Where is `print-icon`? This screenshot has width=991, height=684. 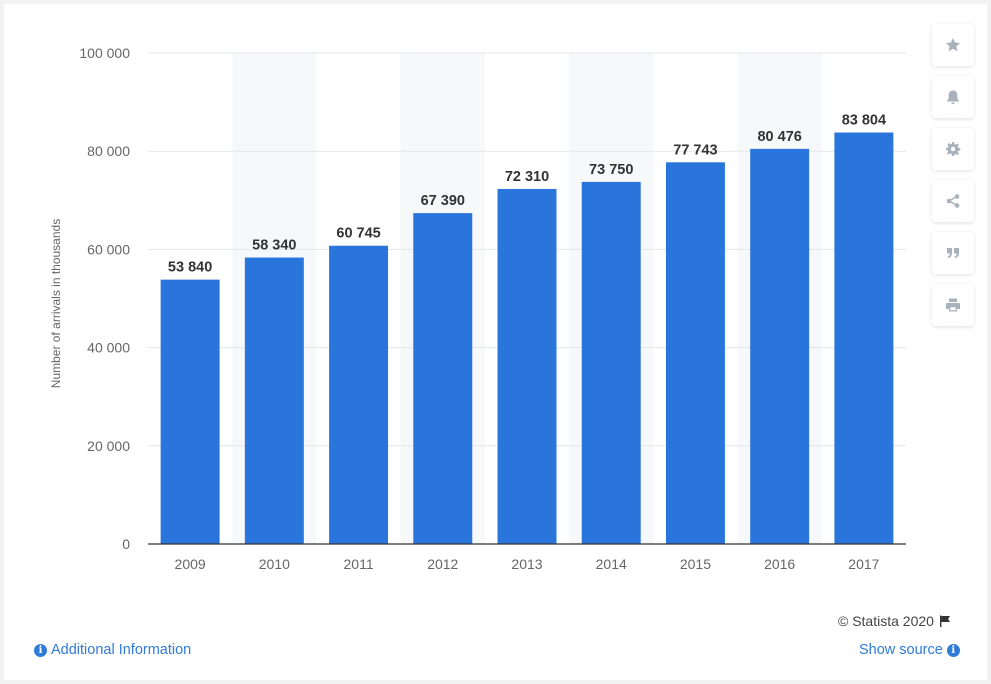 print-icon is located at coordinates (953, 305).